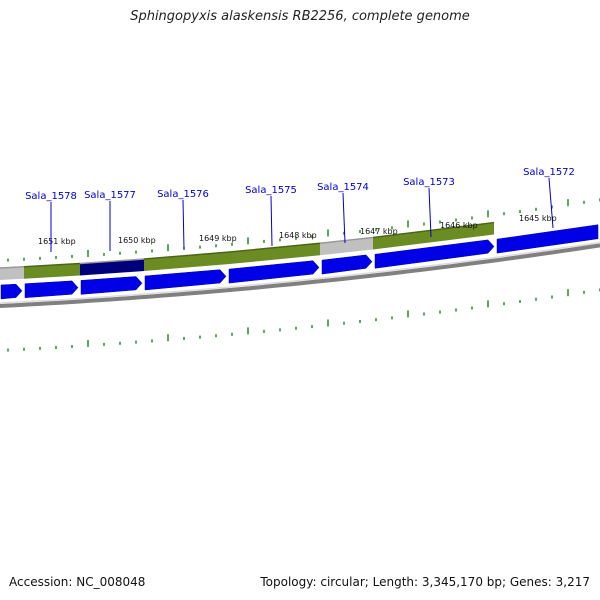  Describe the element at coordinates (183, 194) in the screenshot. I see `gene-label: Sala_1576` at that location.